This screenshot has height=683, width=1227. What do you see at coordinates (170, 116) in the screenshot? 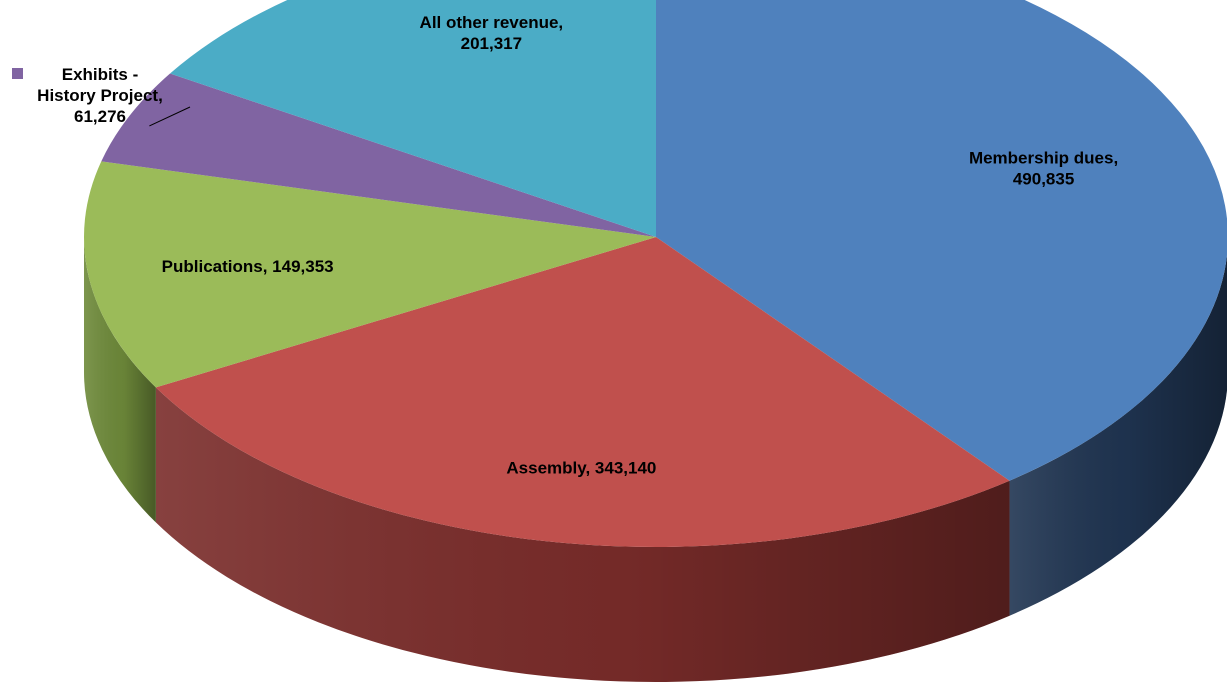
I see `leader-line` at bounding box center [170, 116].